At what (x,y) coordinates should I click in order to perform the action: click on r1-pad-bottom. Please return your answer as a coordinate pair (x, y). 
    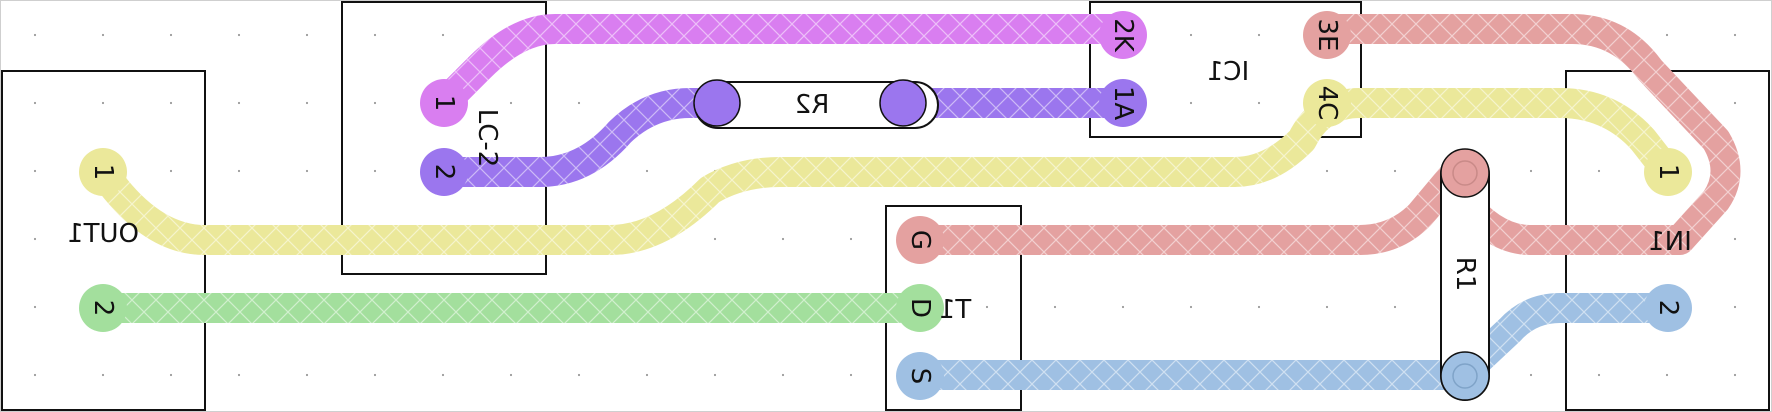
    Looking at the image, I should click on (1465, 376).